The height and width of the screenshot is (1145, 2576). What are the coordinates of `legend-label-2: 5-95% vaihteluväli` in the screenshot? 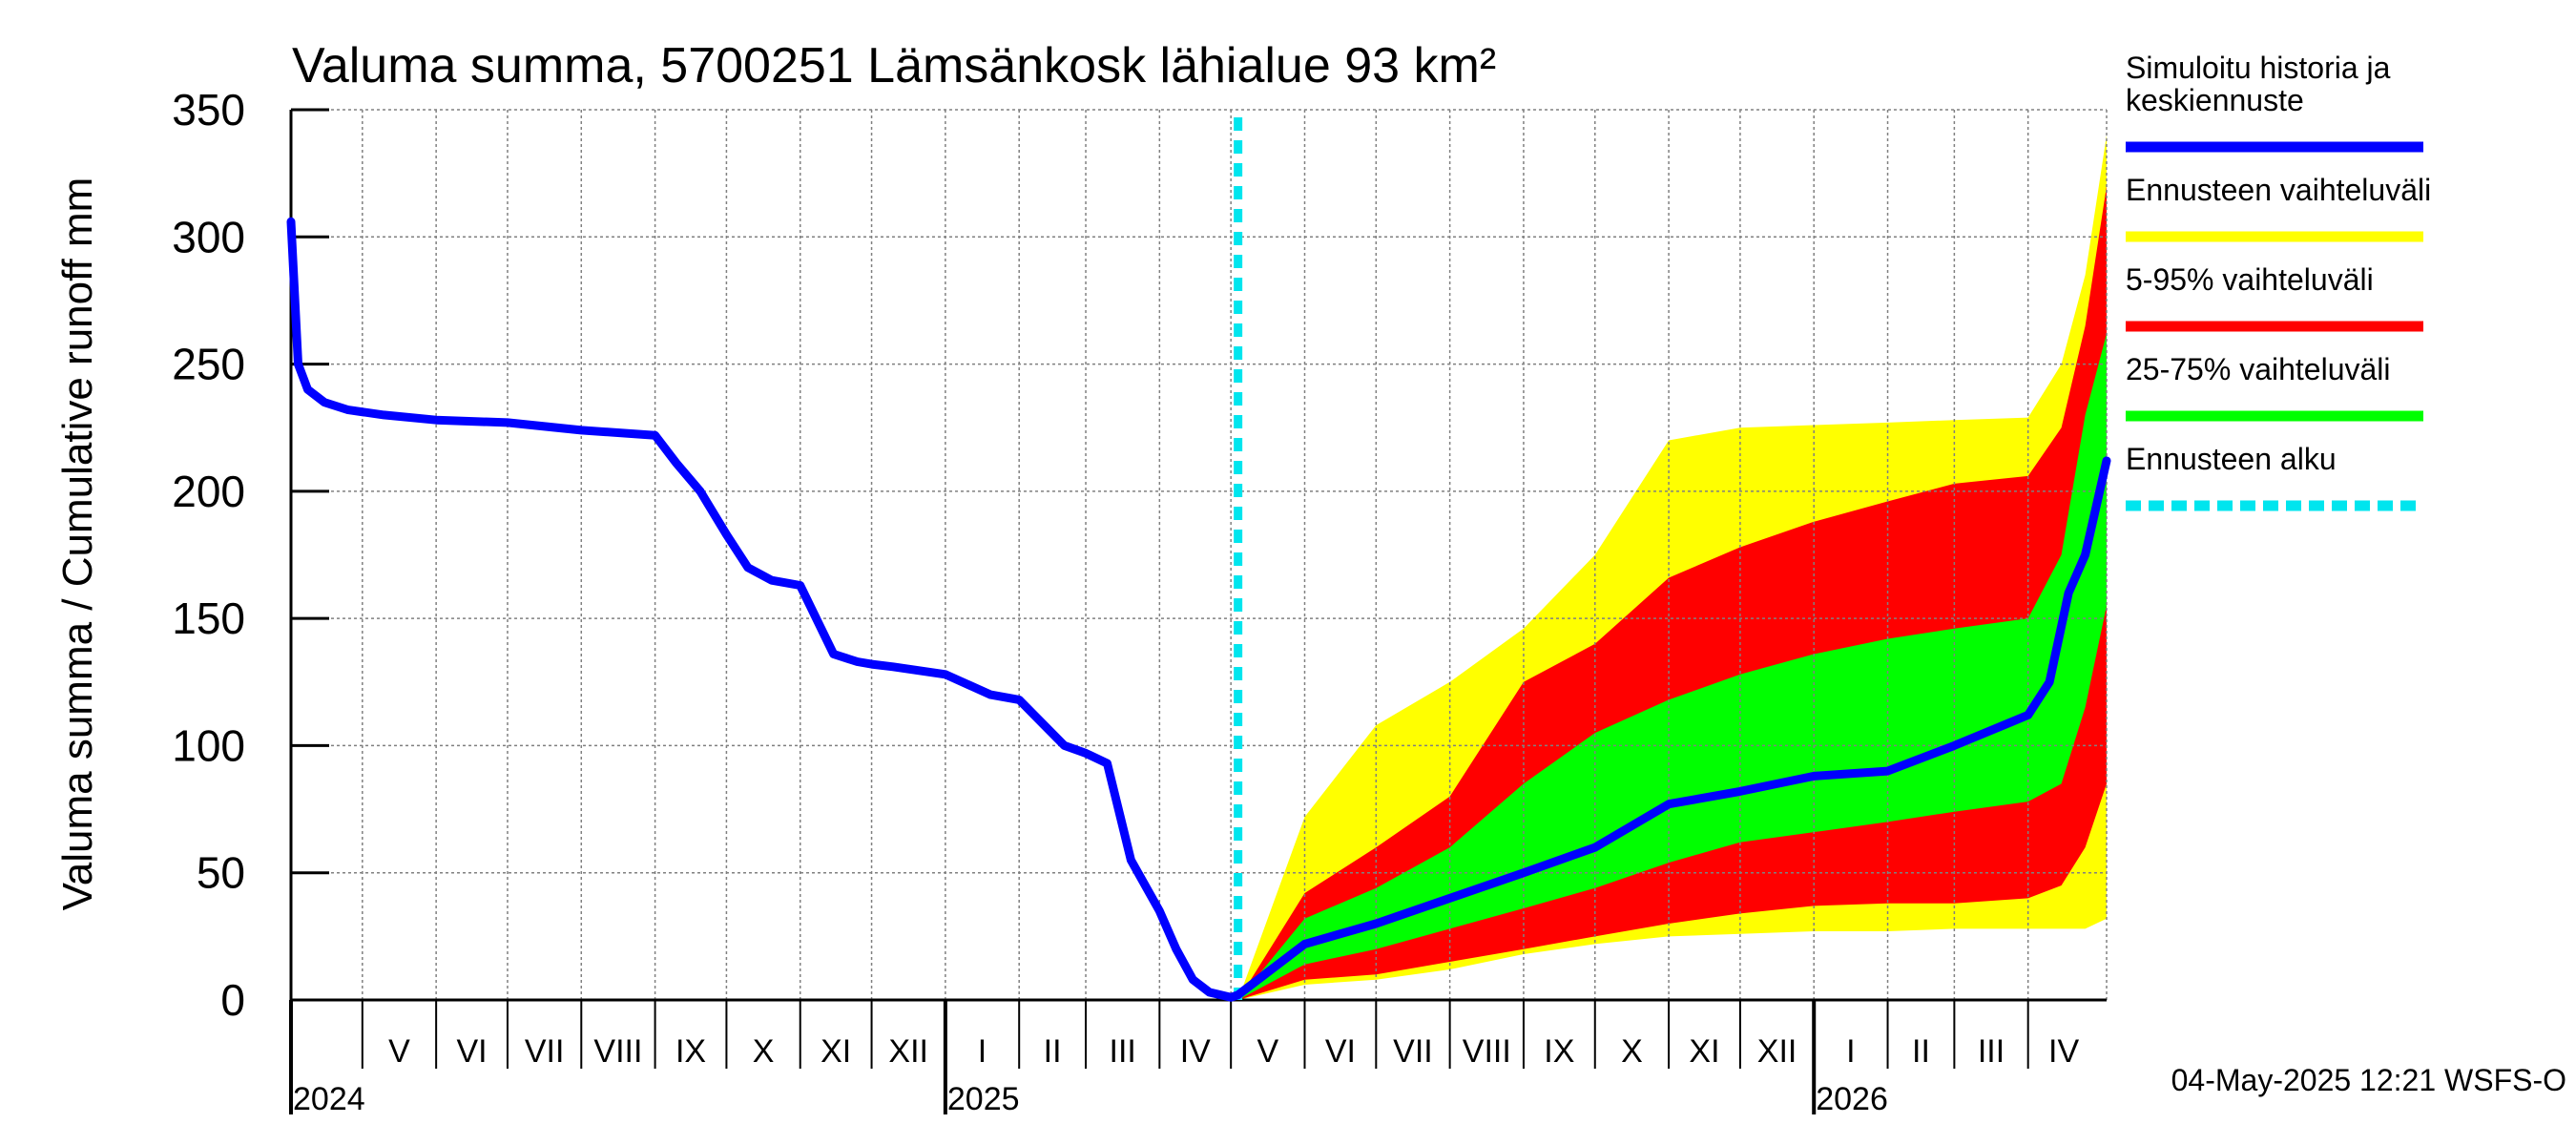 It's located at (2250, 280).